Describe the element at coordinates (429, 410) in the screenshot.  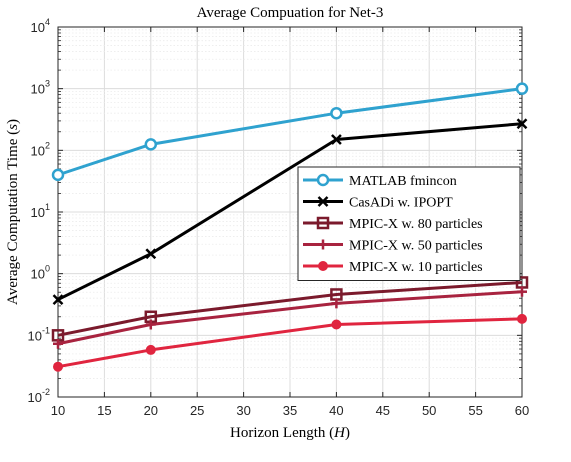
I see `x-tick-label: 50` at that location.